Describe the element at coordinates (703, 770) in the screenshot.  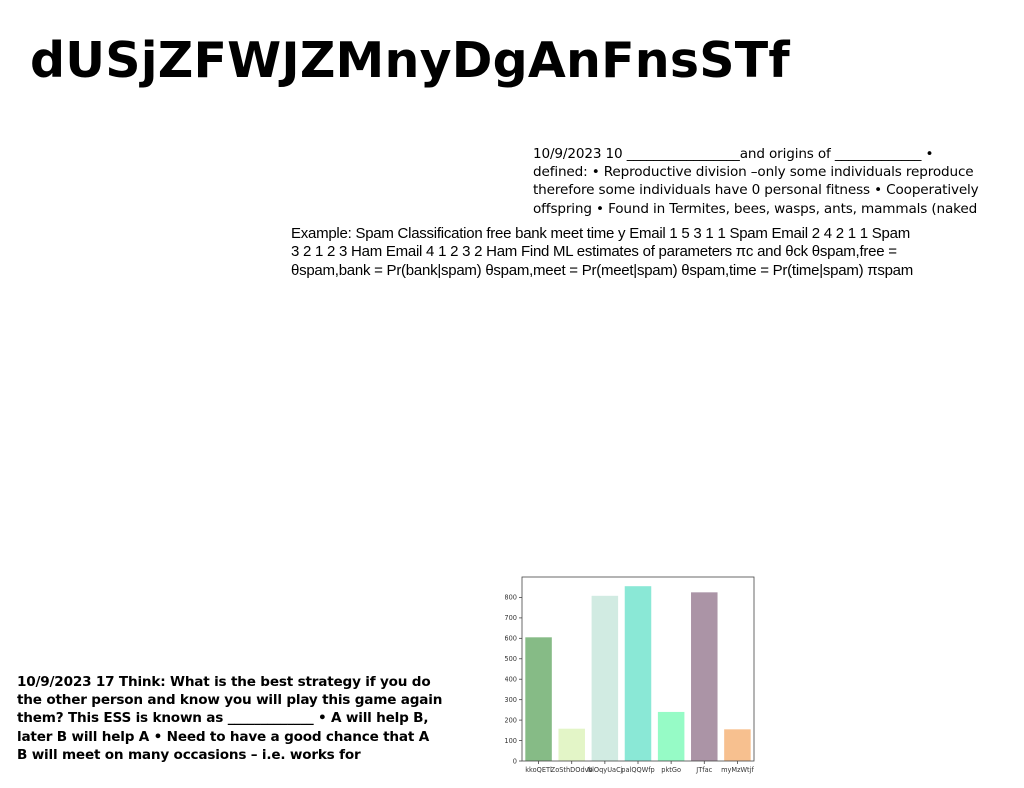
I see `x-tick-label: JTfac` at that location.